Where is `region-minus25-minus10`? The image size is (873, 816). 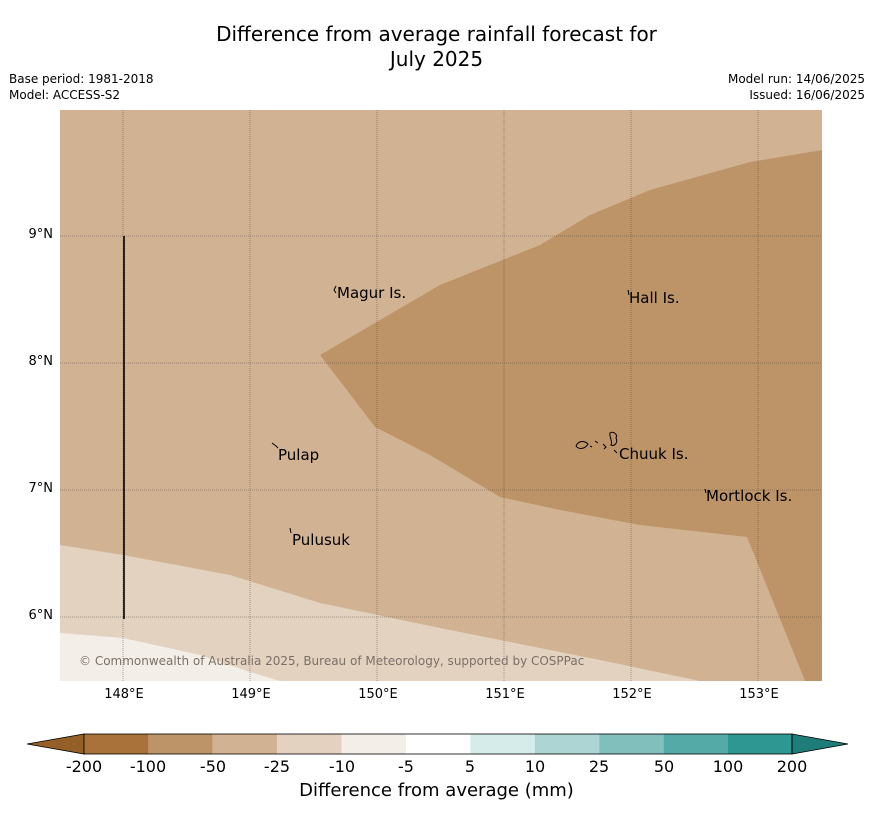 region-minus25-minus10 is located at coordinates (380, 613).